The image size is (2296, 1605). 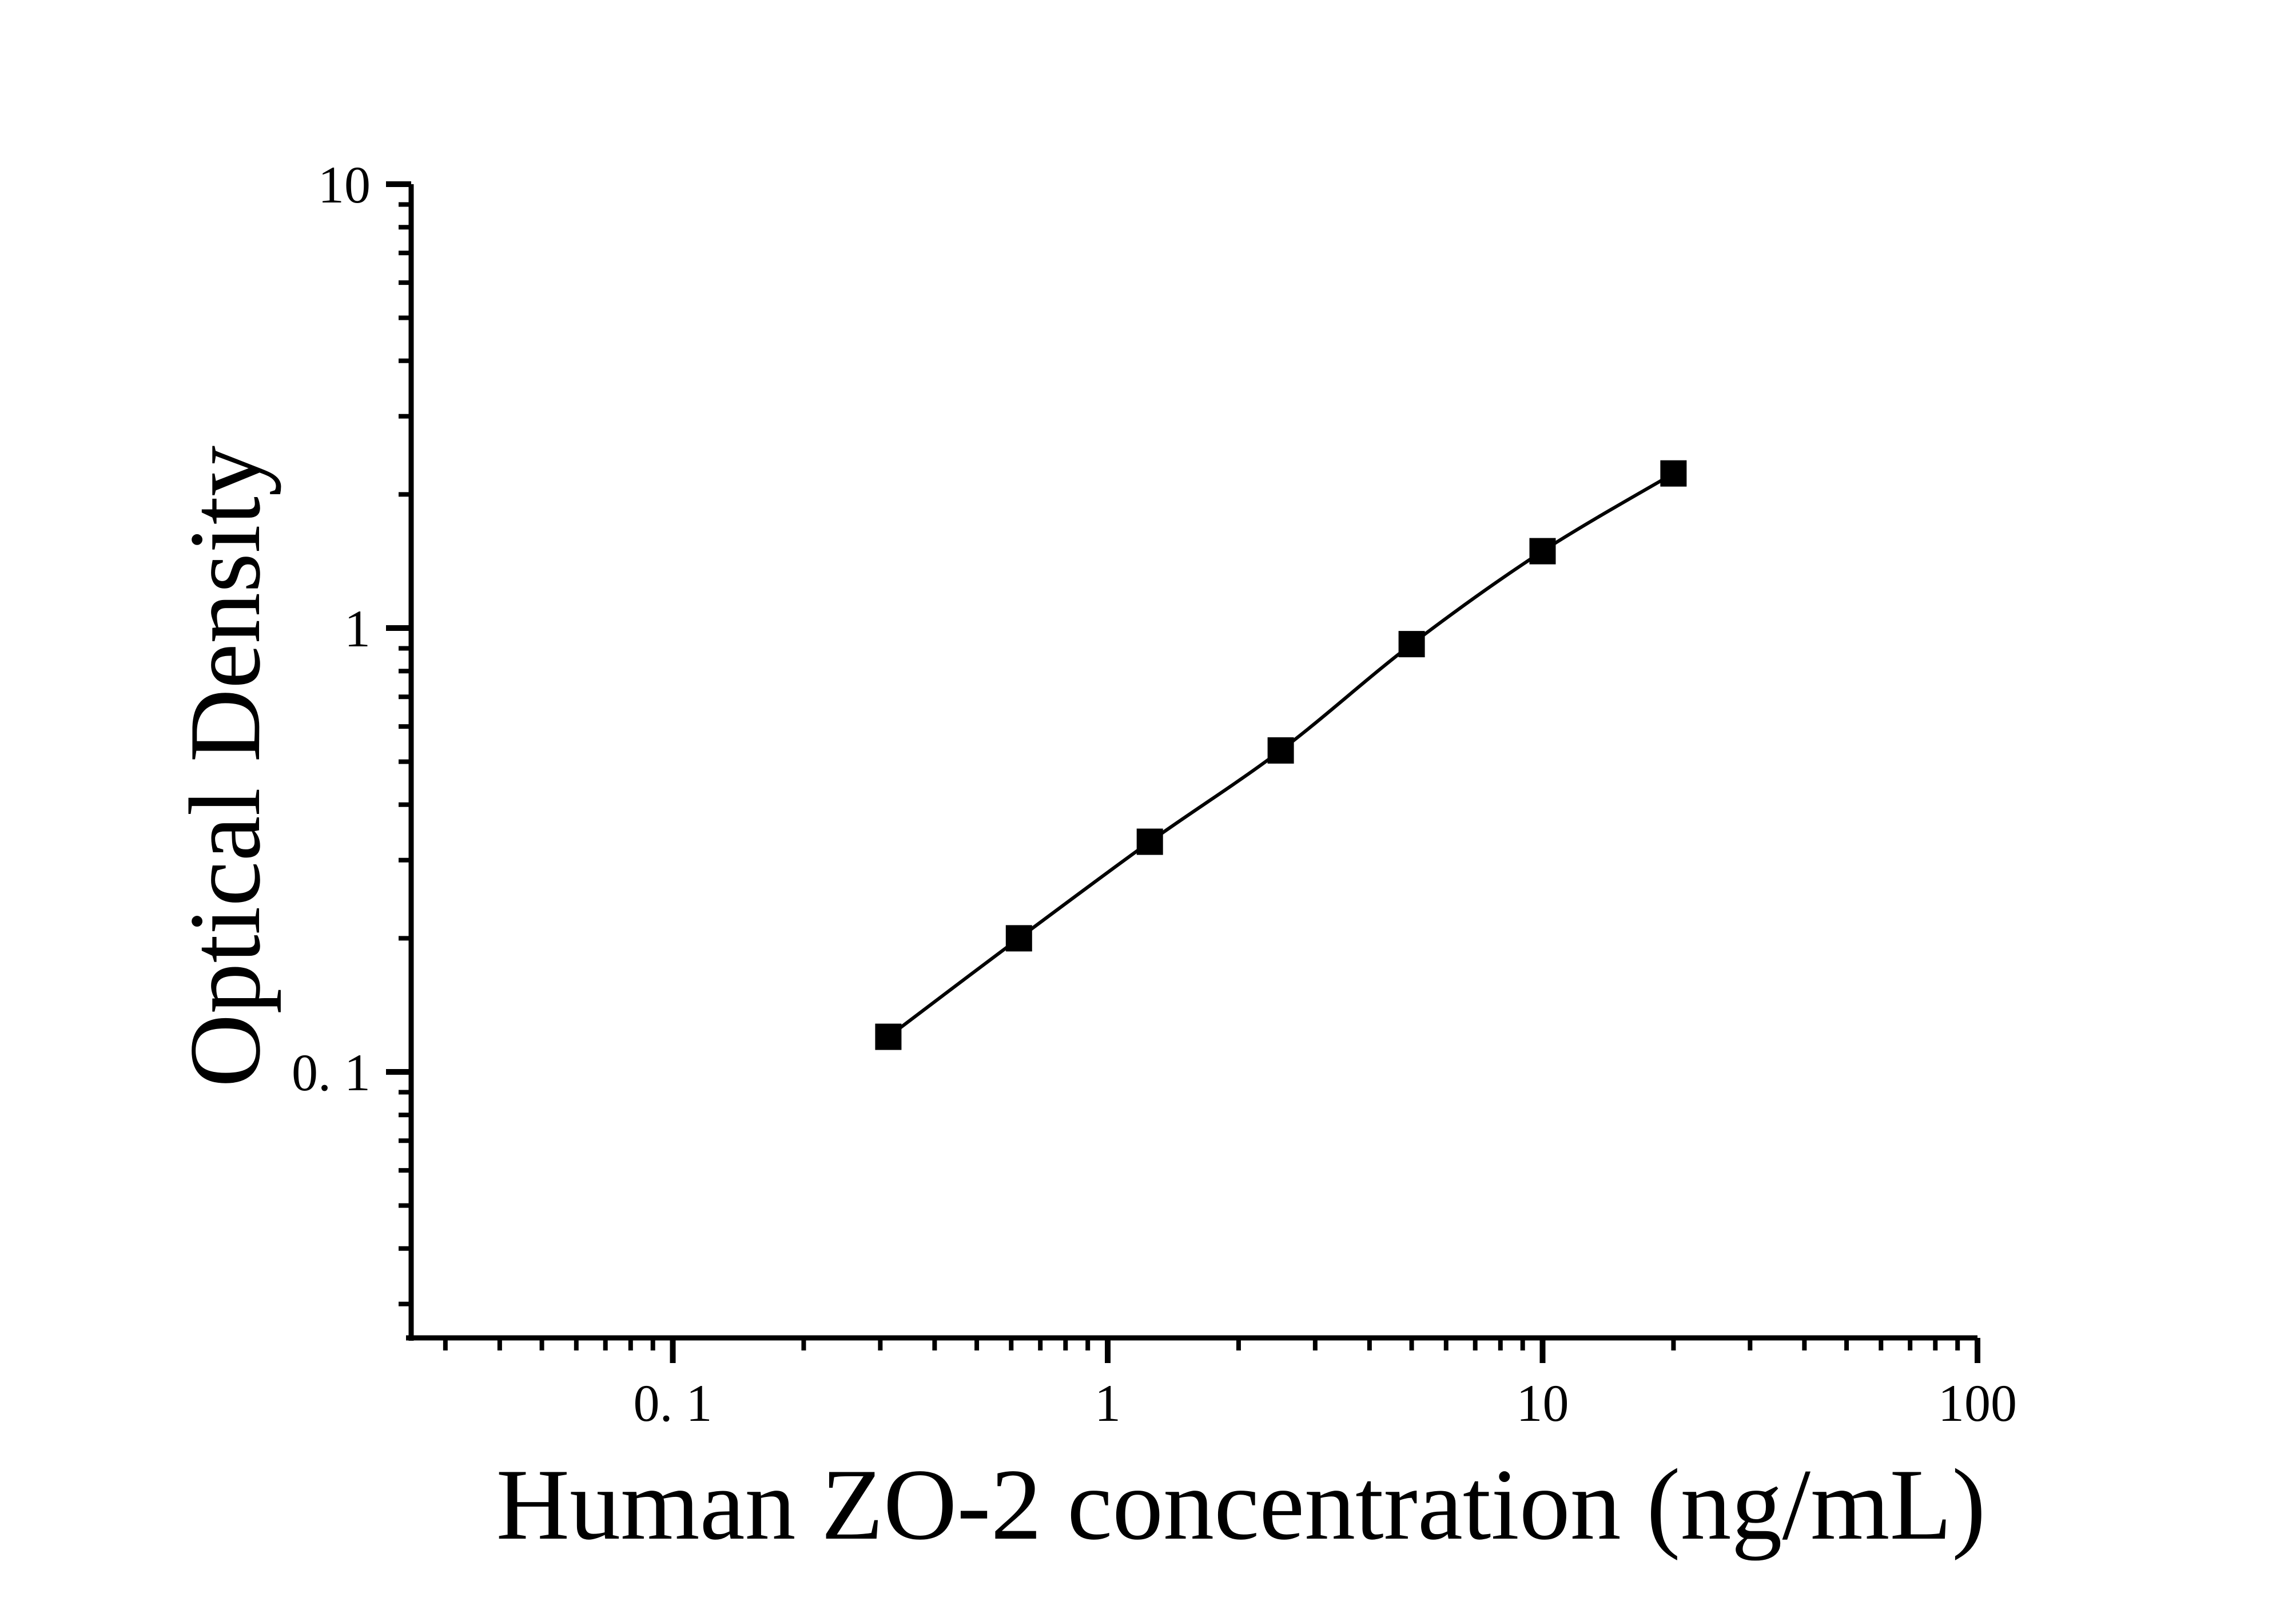 I want to click on y-tick-label: 10, so click(x=344, y=185).